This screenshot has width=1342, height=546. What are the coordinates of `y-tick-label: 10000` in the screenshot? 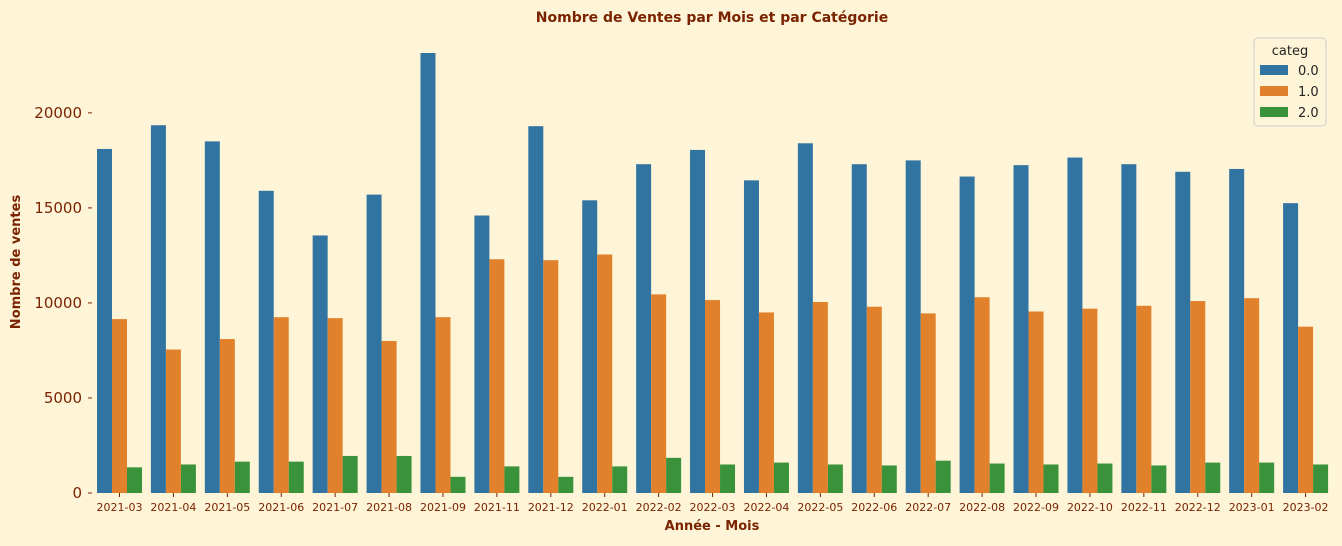 It's located at (58, 303).